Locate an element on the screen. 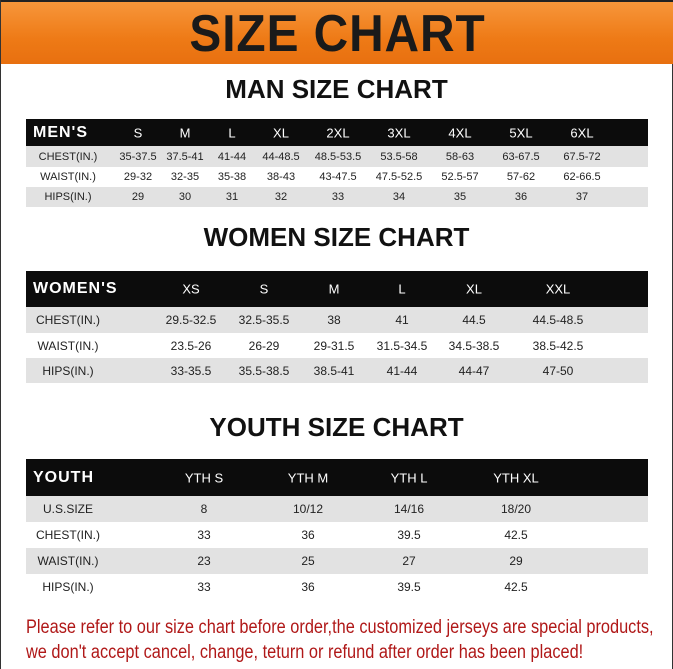 This screenshot has width=673, height=669. measurement-value: 31.5-34.5 is located at coordinates (402, 345).